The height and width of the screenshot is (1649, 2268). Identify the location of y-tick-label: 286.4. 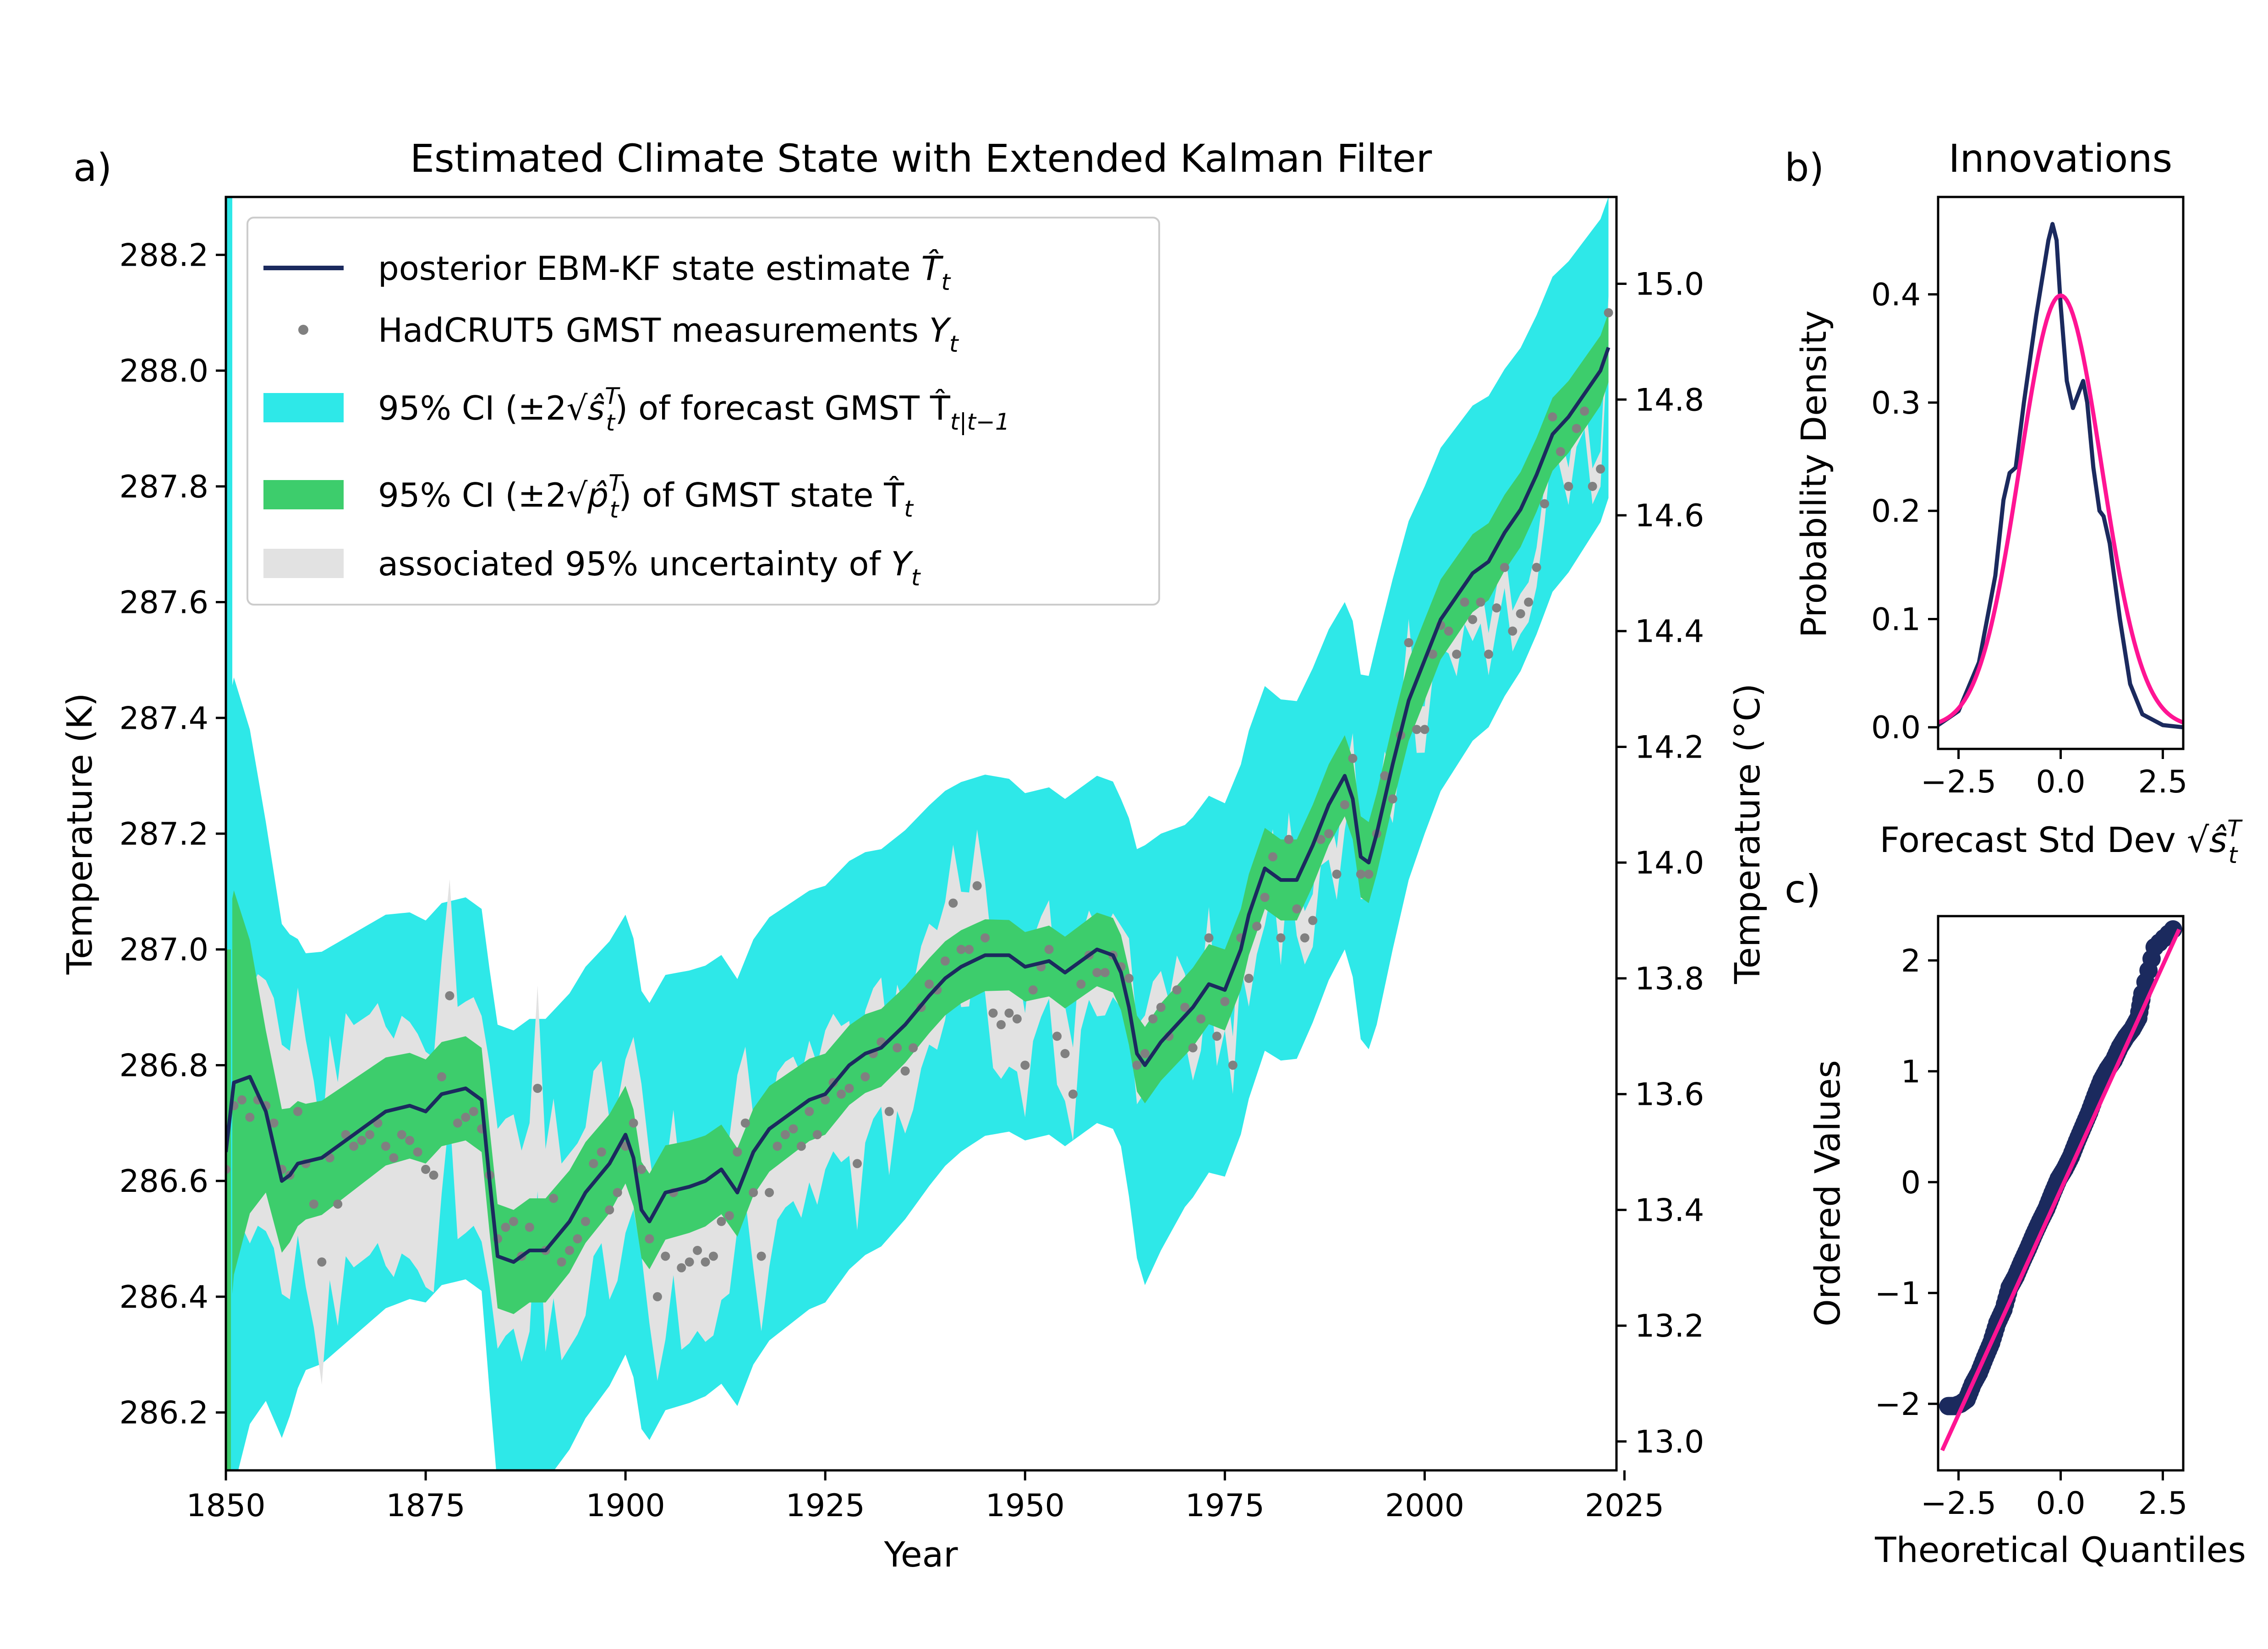
(163, 1297).